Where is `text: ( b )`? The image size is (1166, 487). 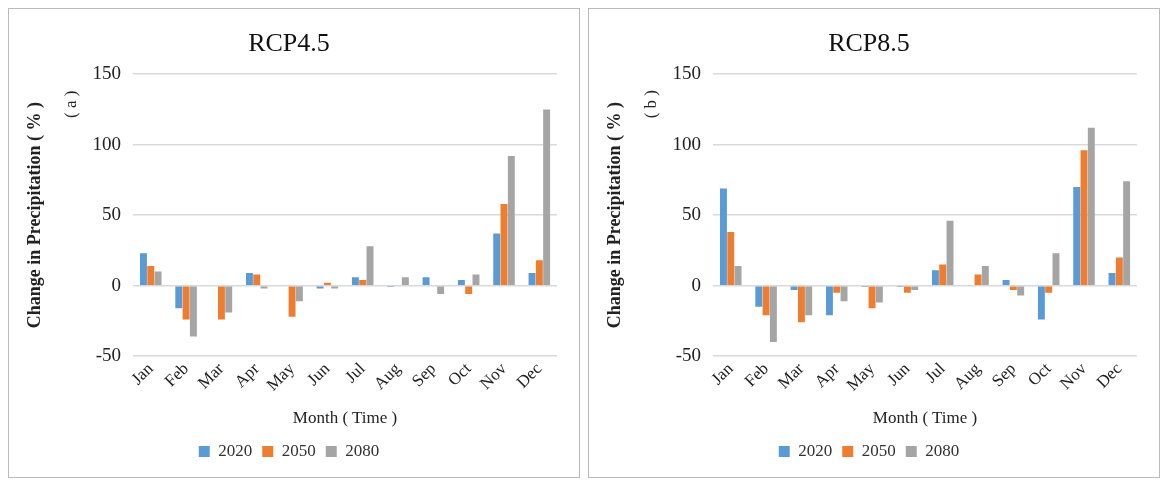
text: ( b ) is located at coordinates (650, 104).